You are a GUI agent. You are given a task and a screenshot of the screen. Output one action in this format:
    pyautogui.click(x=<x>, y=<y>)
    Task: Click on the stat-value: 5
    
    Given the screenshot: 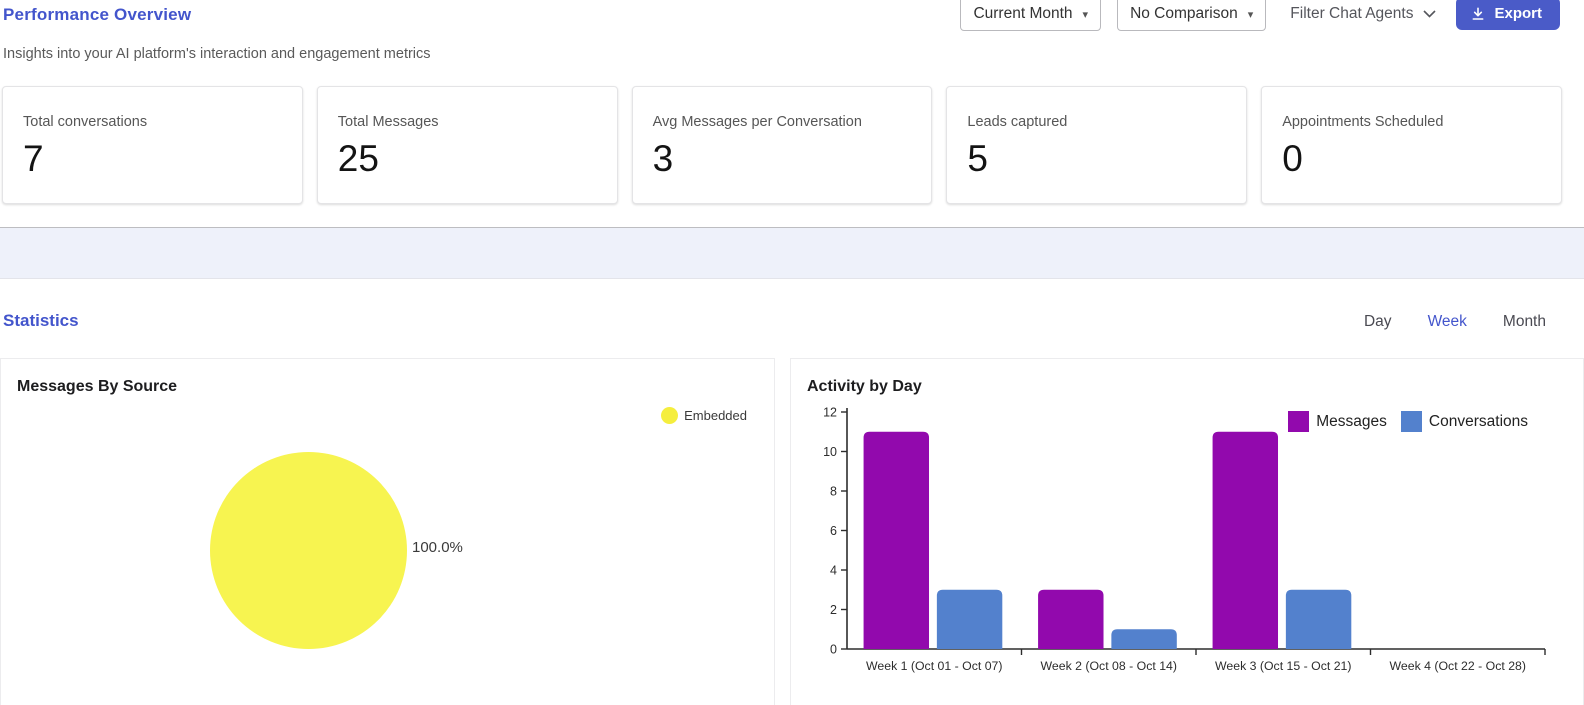 What is the action you would take?
    pyautogui.click(x=977, y=158)
    